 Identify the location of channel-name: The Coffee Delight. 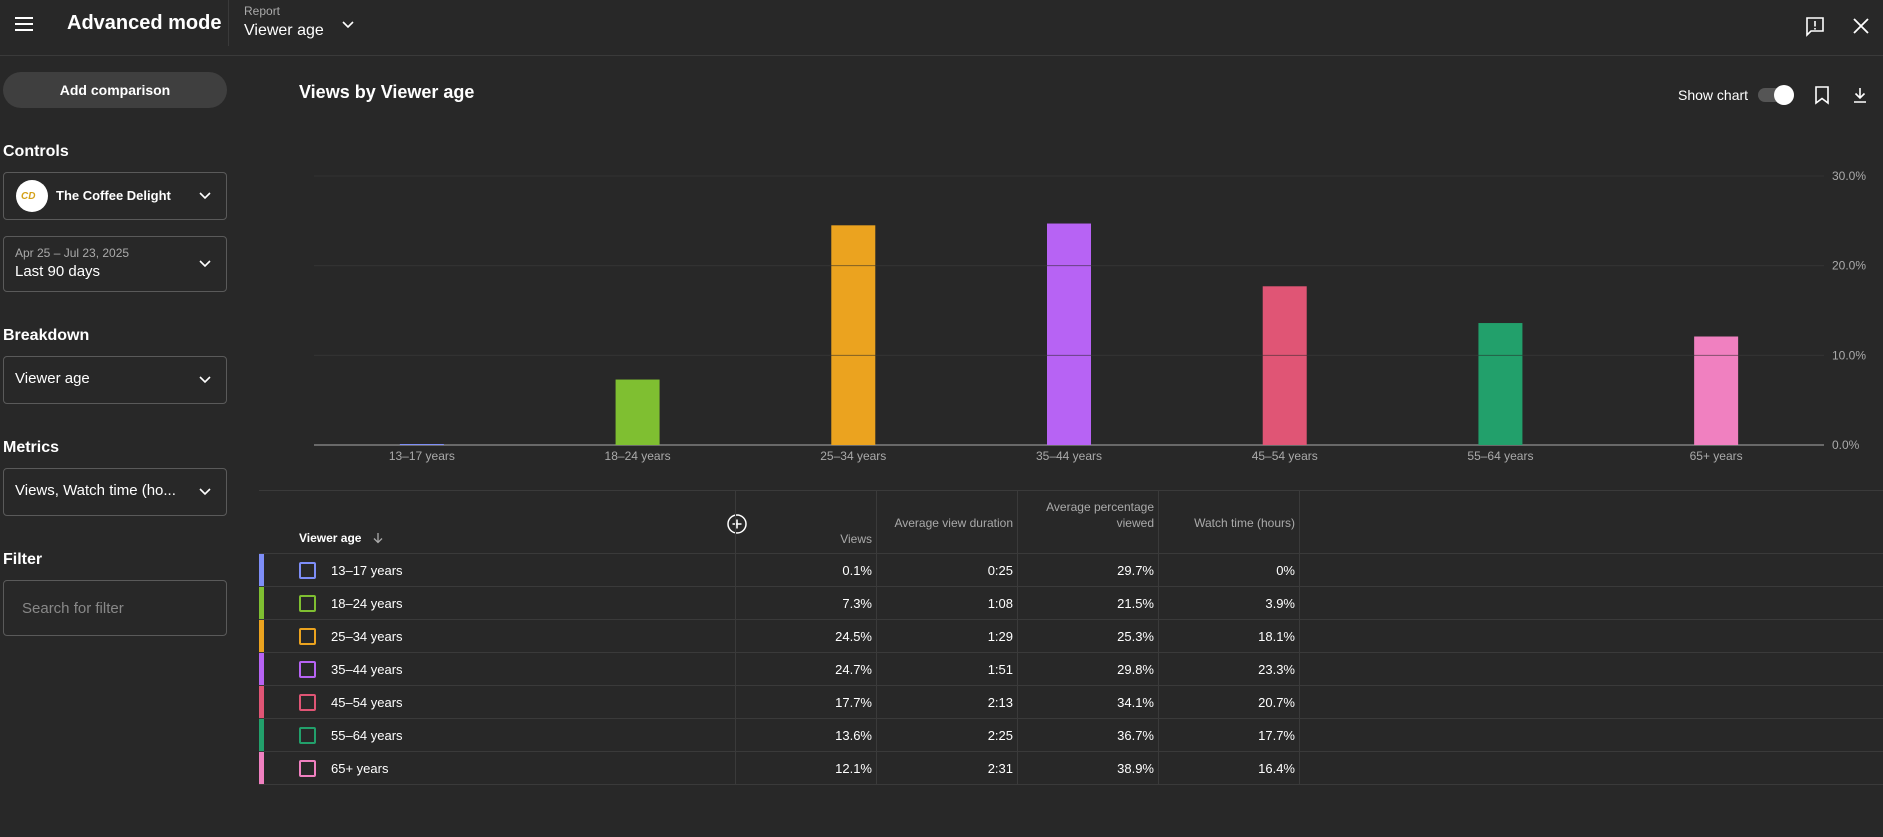
(113, 195).